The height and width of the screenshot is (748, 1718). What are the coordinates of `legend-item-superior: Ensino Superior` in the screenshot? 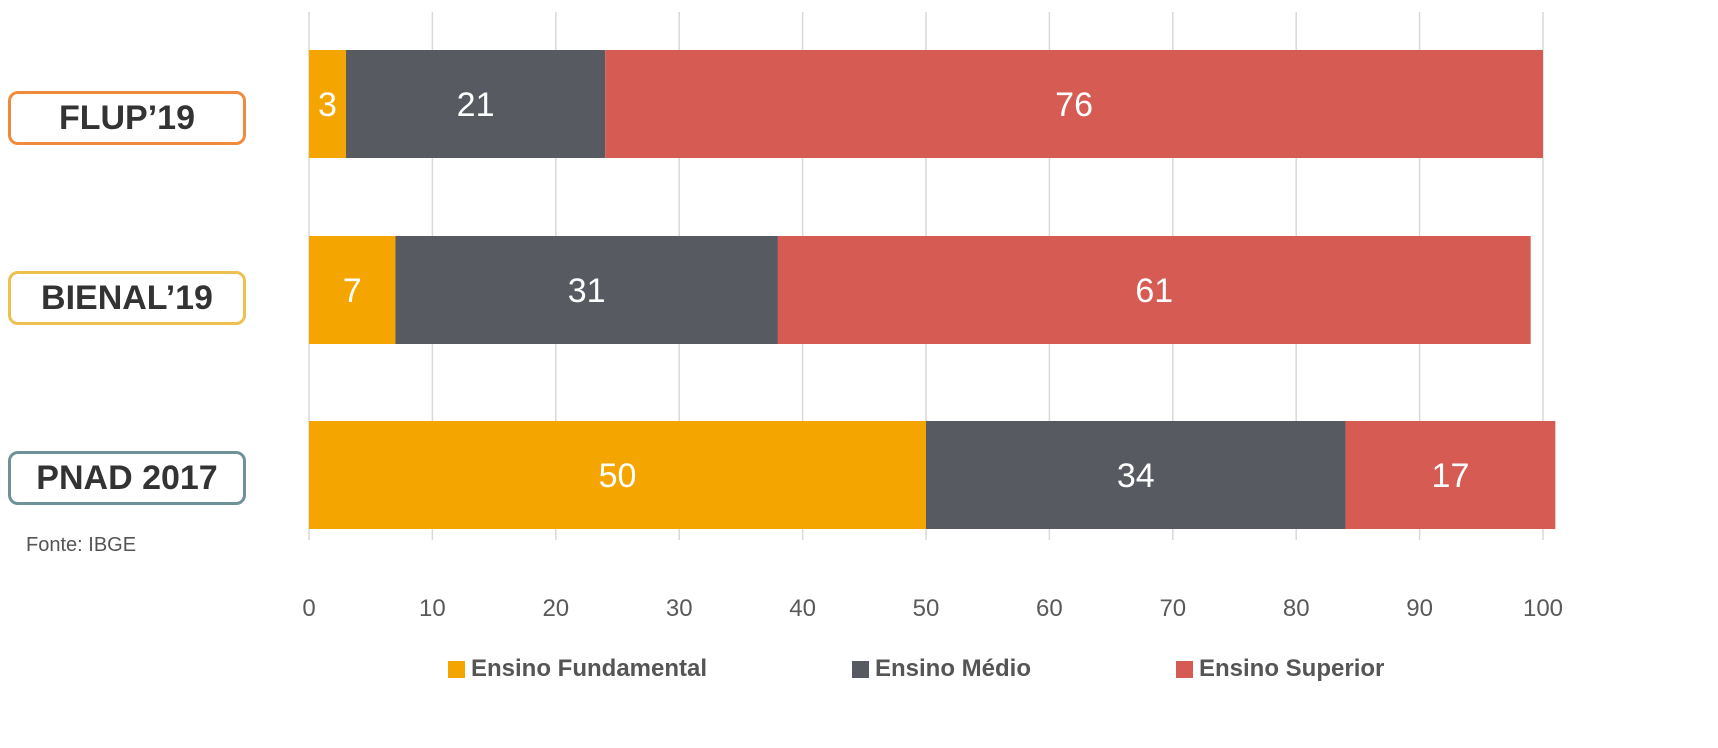 It's located at (1280, 669).